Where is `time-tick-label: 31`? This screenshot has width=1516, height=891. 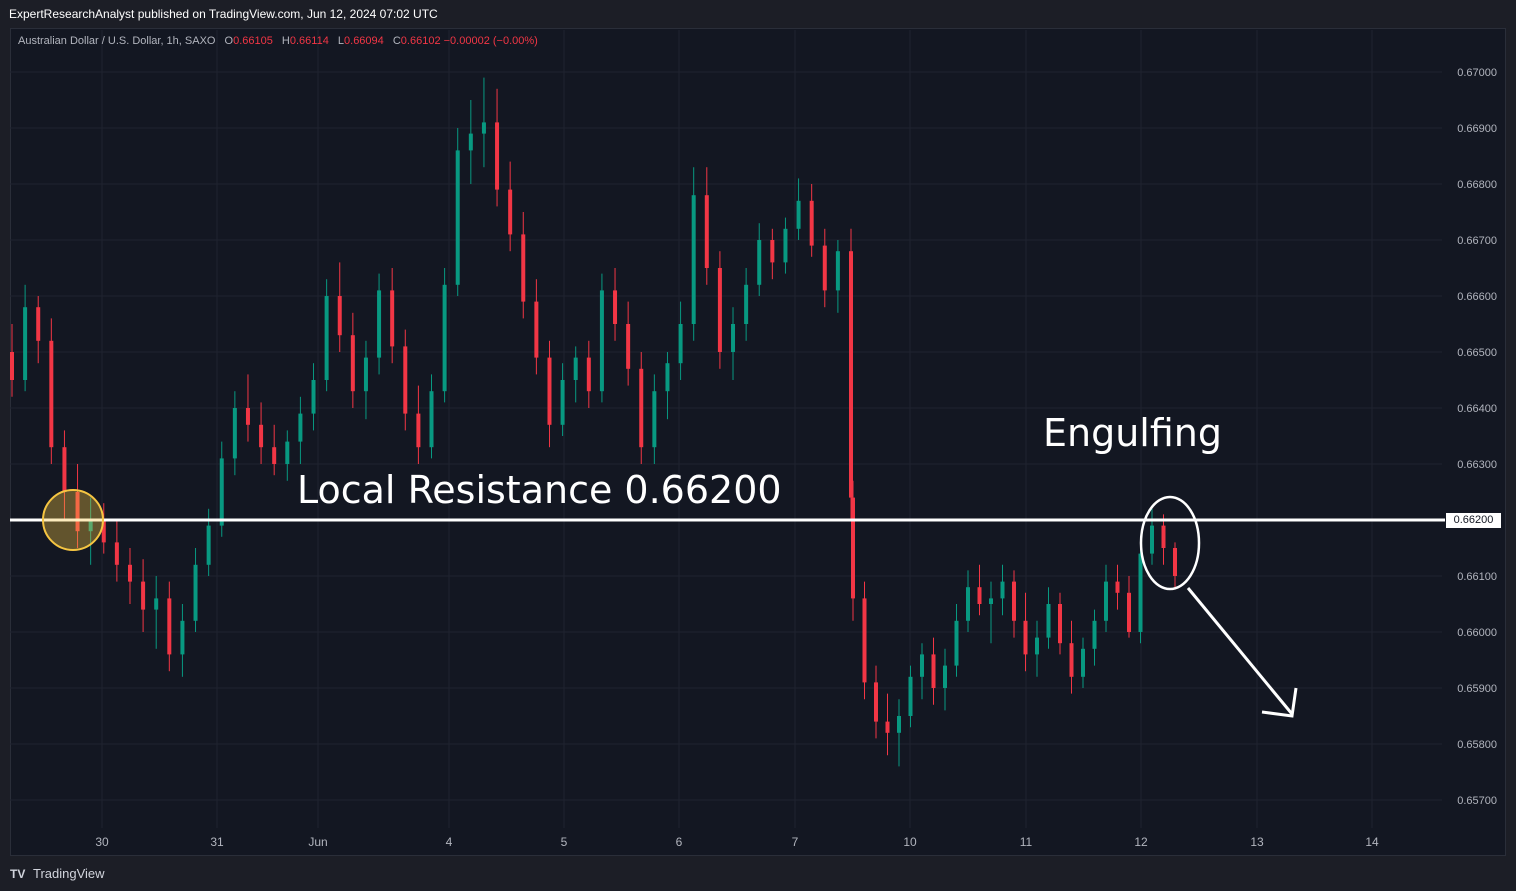 time-tick-label: 31 is located at coordinates (217, 842).